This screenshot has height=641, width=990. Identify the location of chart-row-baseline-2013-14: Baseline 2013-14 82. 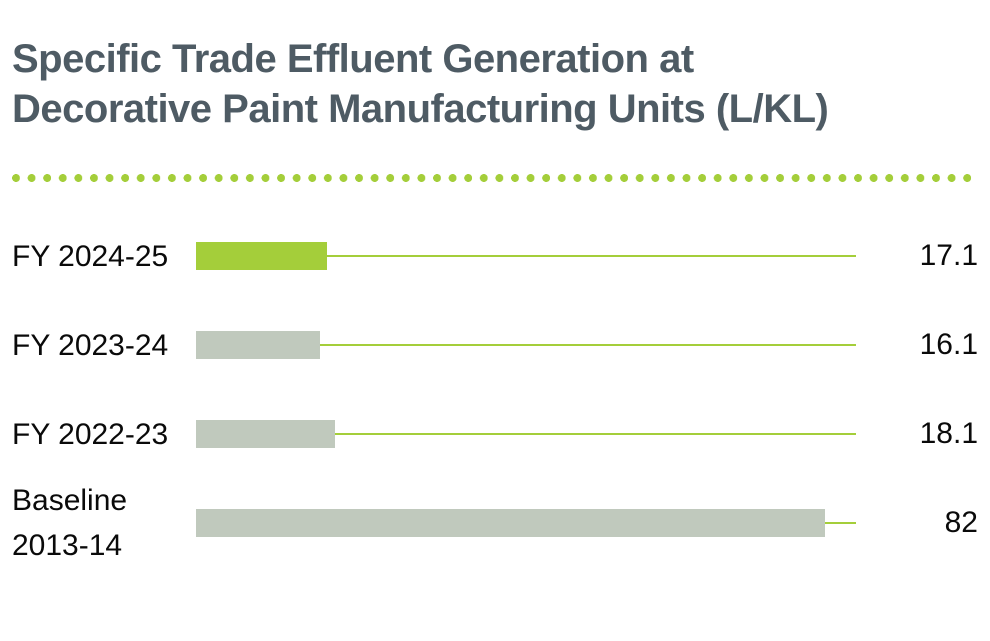
(495, 523).